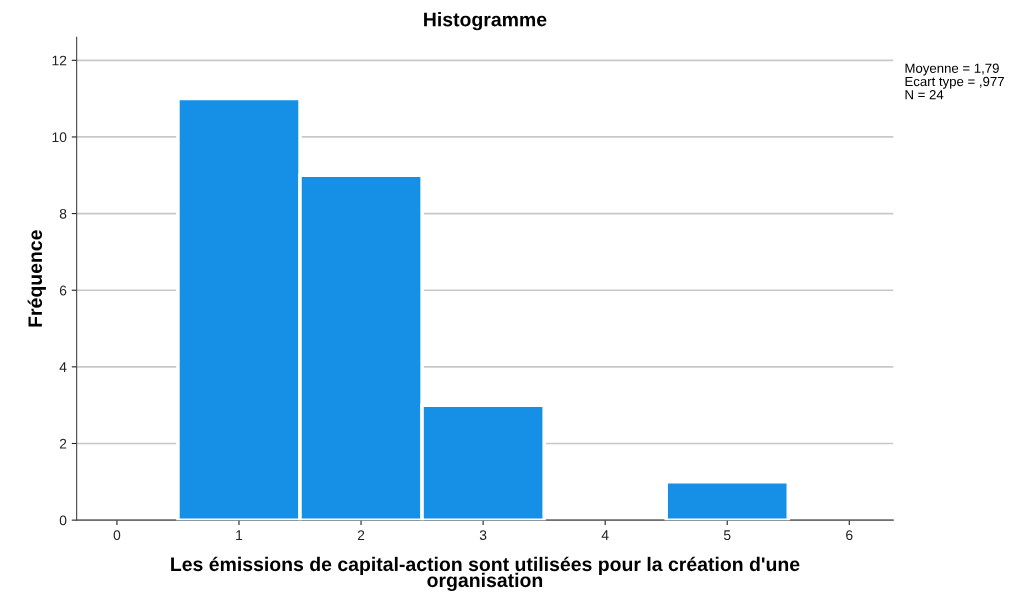 This screenshot has height=602, width=1022. What do you see at coordinates (63, 290) in the screenshot?
I see `y-tick-label: 6` at bounding box center [63, 290].